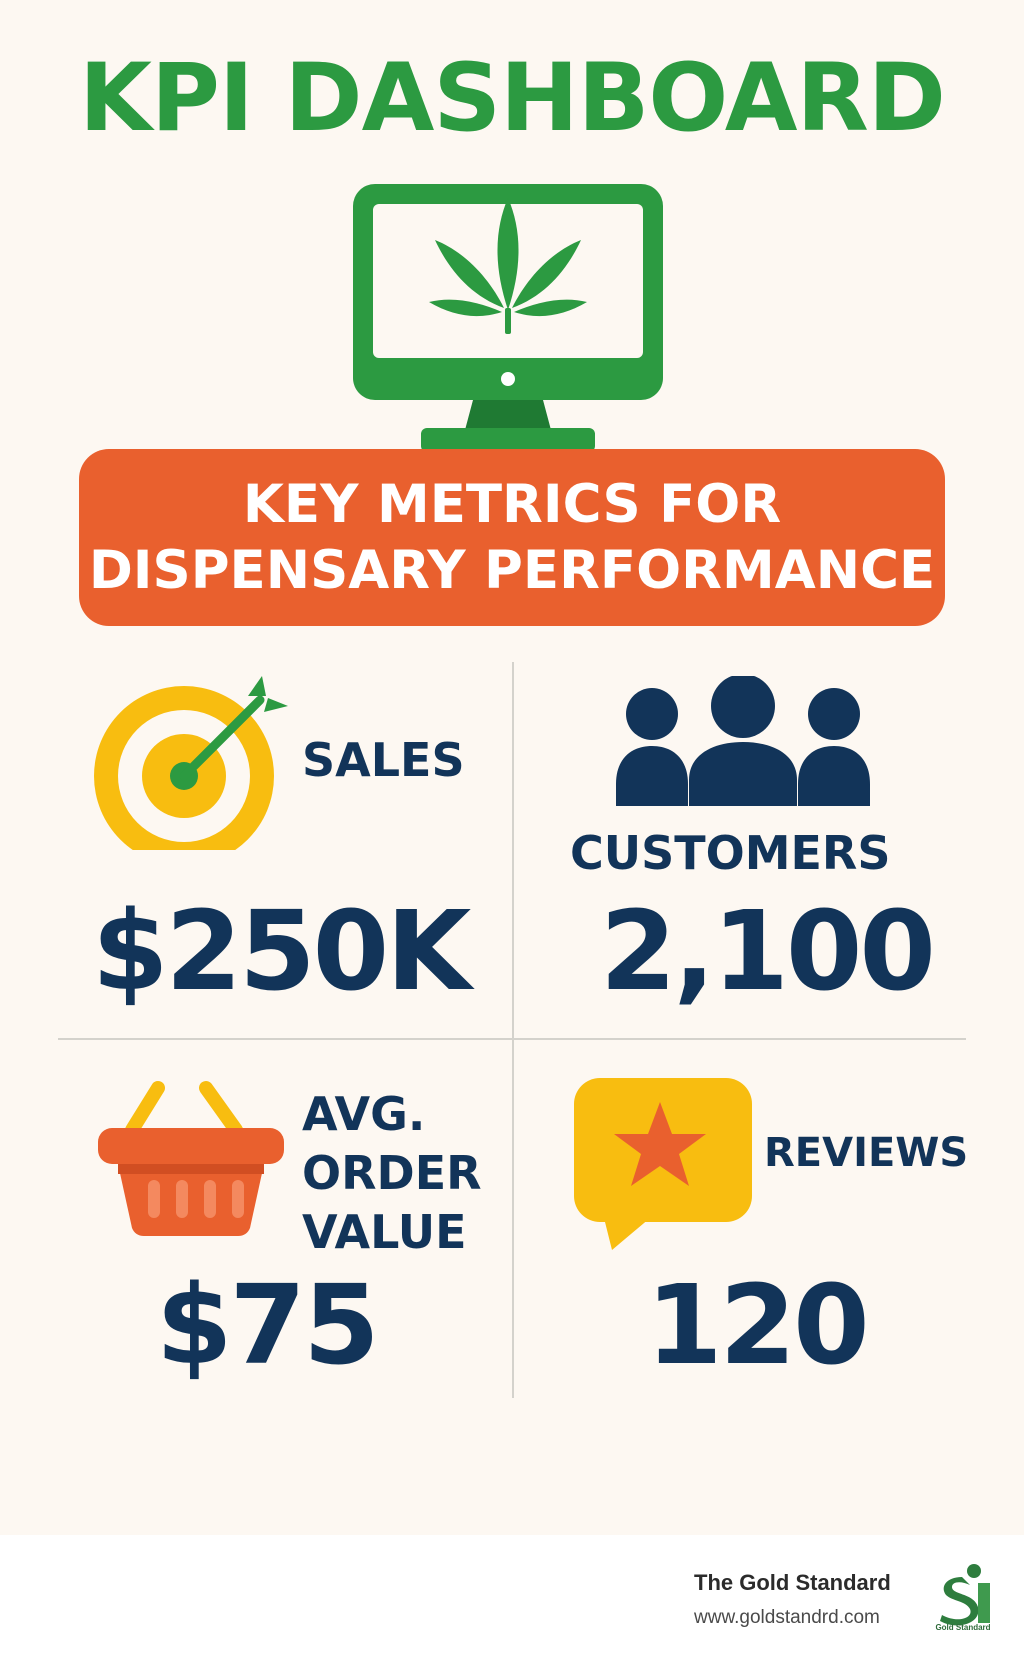 This screenshot has height=1666, width=1024. I want to click on aov-label-line-2: ORDER, so click(392, 1173).